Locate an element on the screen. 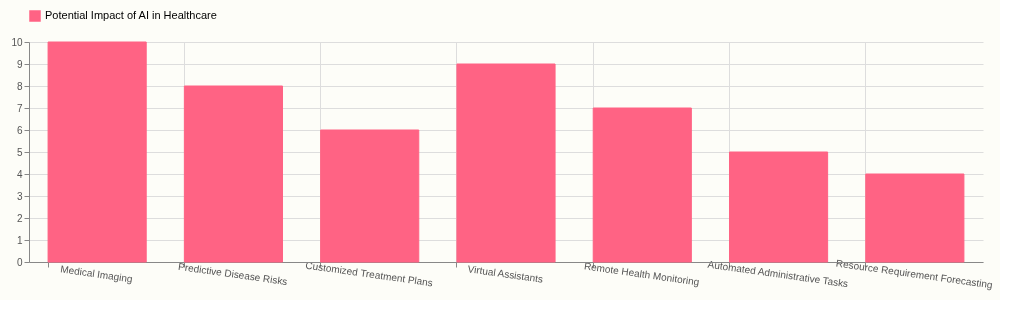 The image size is (1024, 321). x-tick-label: Customized Treatment Plans is located at coordinates (369, 274).